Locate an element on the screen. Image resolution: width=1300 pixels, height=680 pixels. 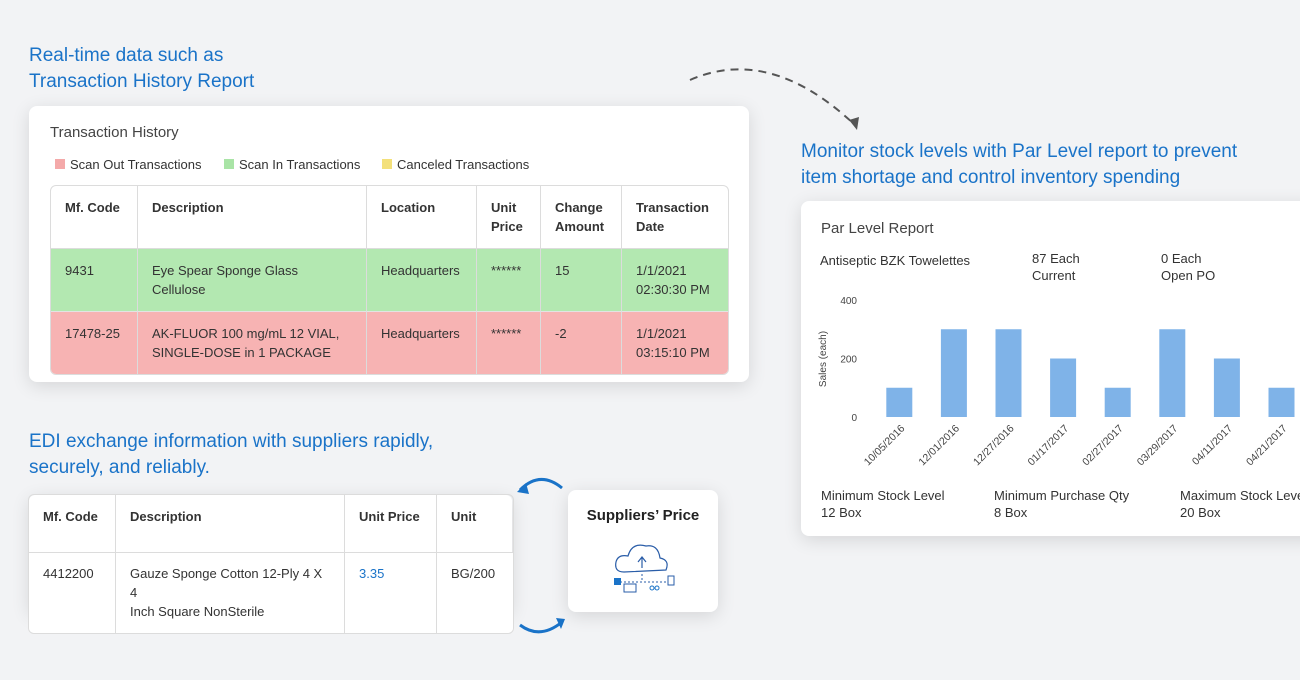
column-header: Location is located at coordinates (422, 217).